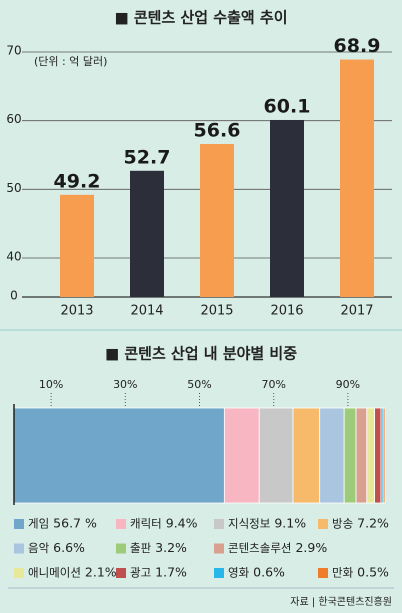 This screenshot has height=613, width=402. What do you see at coordinates (373, 572) in the screenshot?
I see `legend-value: 0.5%` at bounding box center [373, 572].